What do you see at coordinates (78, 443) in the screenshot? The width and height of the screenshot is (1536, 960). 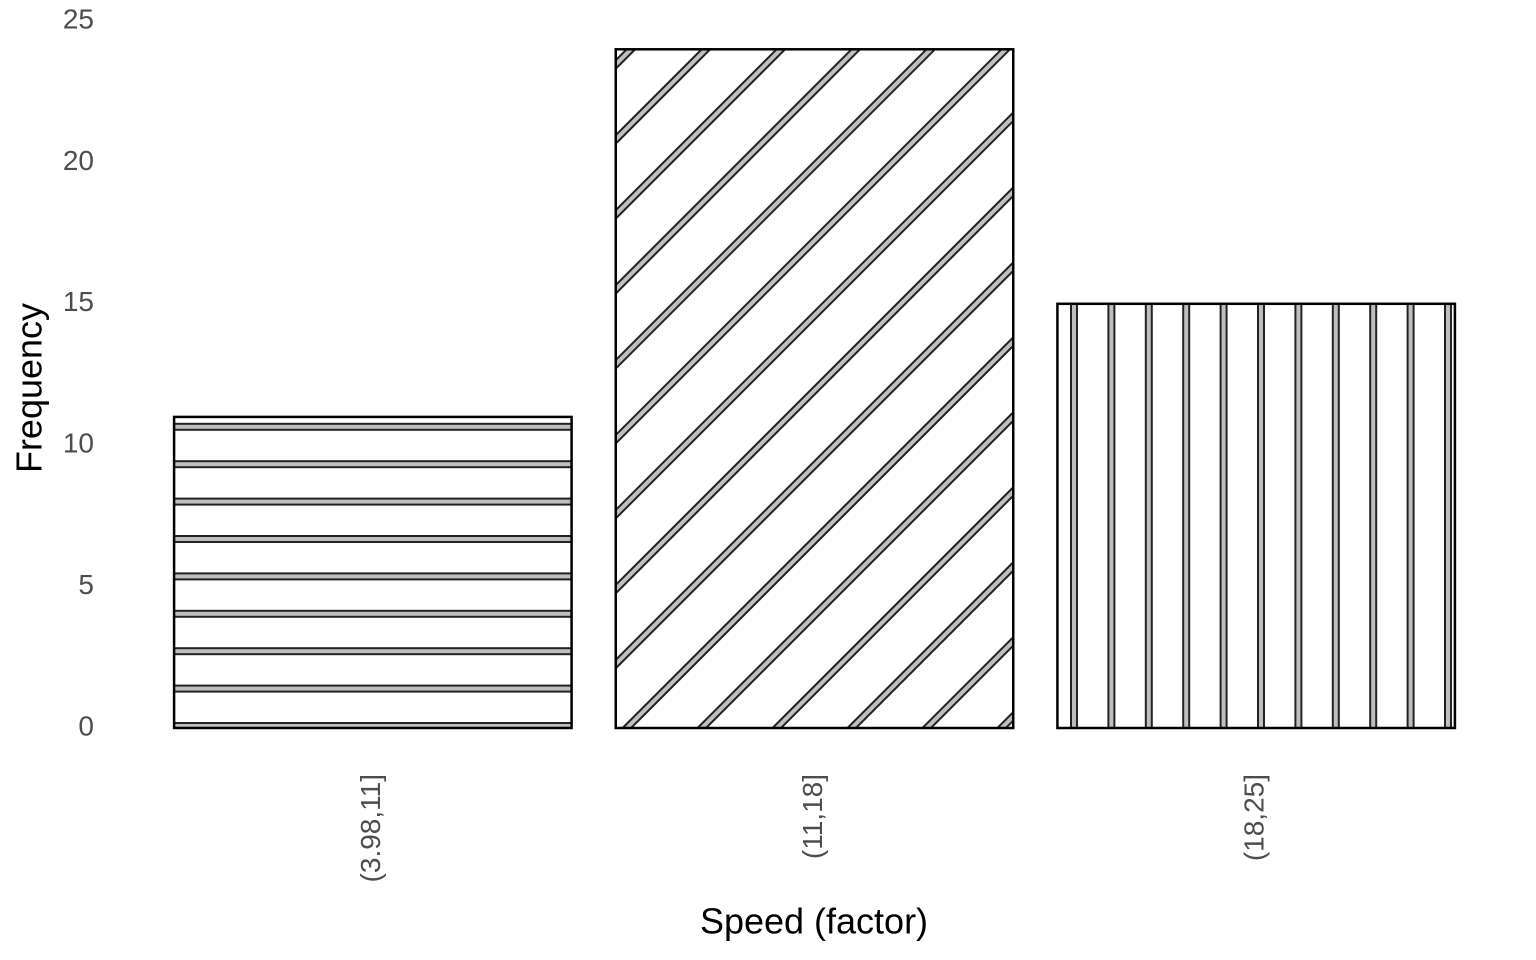 I see `y-tick-label: 10` at bounding box center [78, 443].